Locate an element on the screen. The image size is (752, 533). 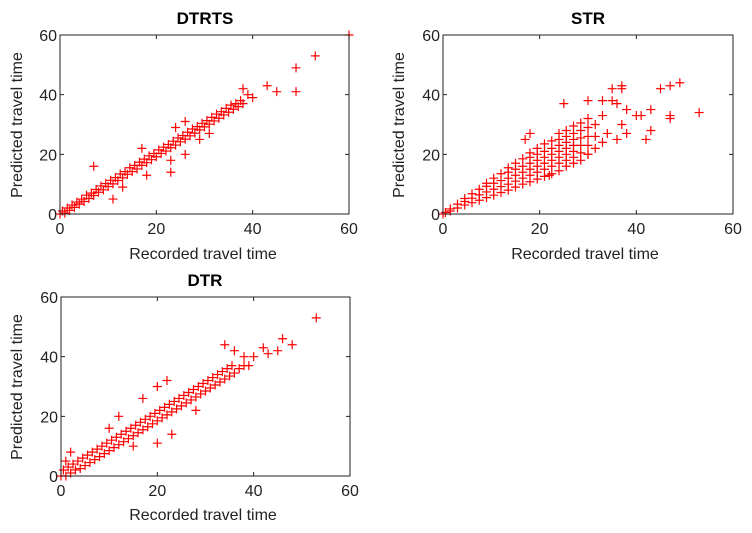
y-tick-label: 0 is located at coordinates (435, 215).